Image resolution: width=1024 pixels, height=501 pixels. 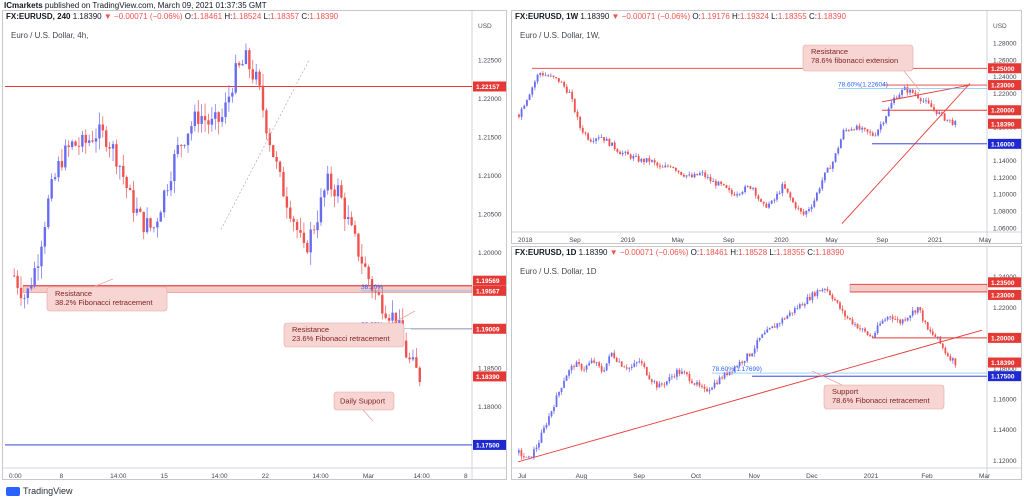 I want to click on price-tick-label: 1.20000, so click(x=490, y=253).